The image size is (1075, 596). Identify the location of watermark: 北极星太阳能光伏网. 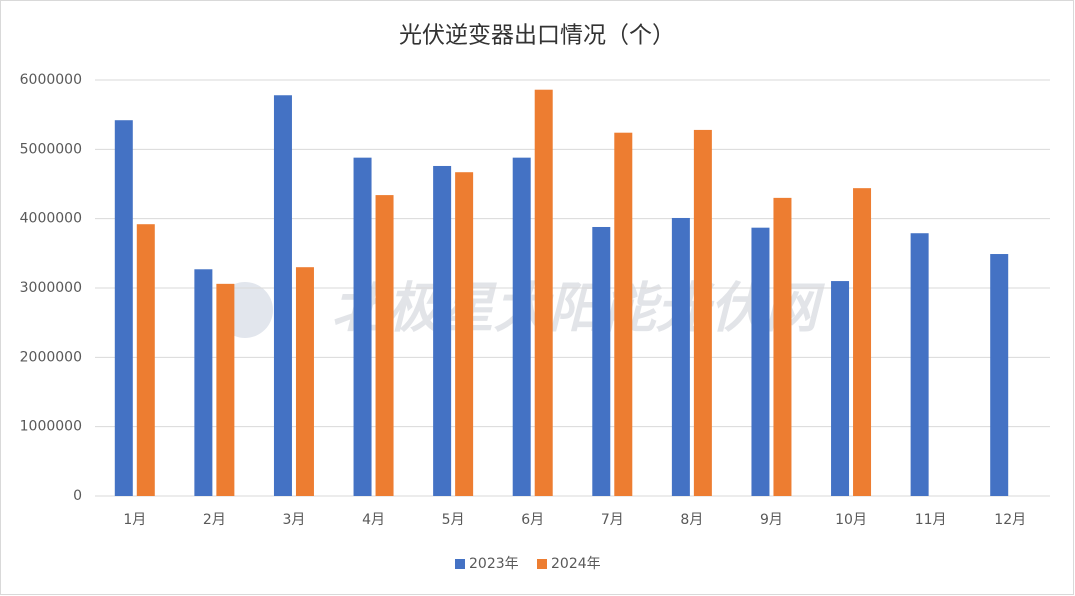
(579, 308).